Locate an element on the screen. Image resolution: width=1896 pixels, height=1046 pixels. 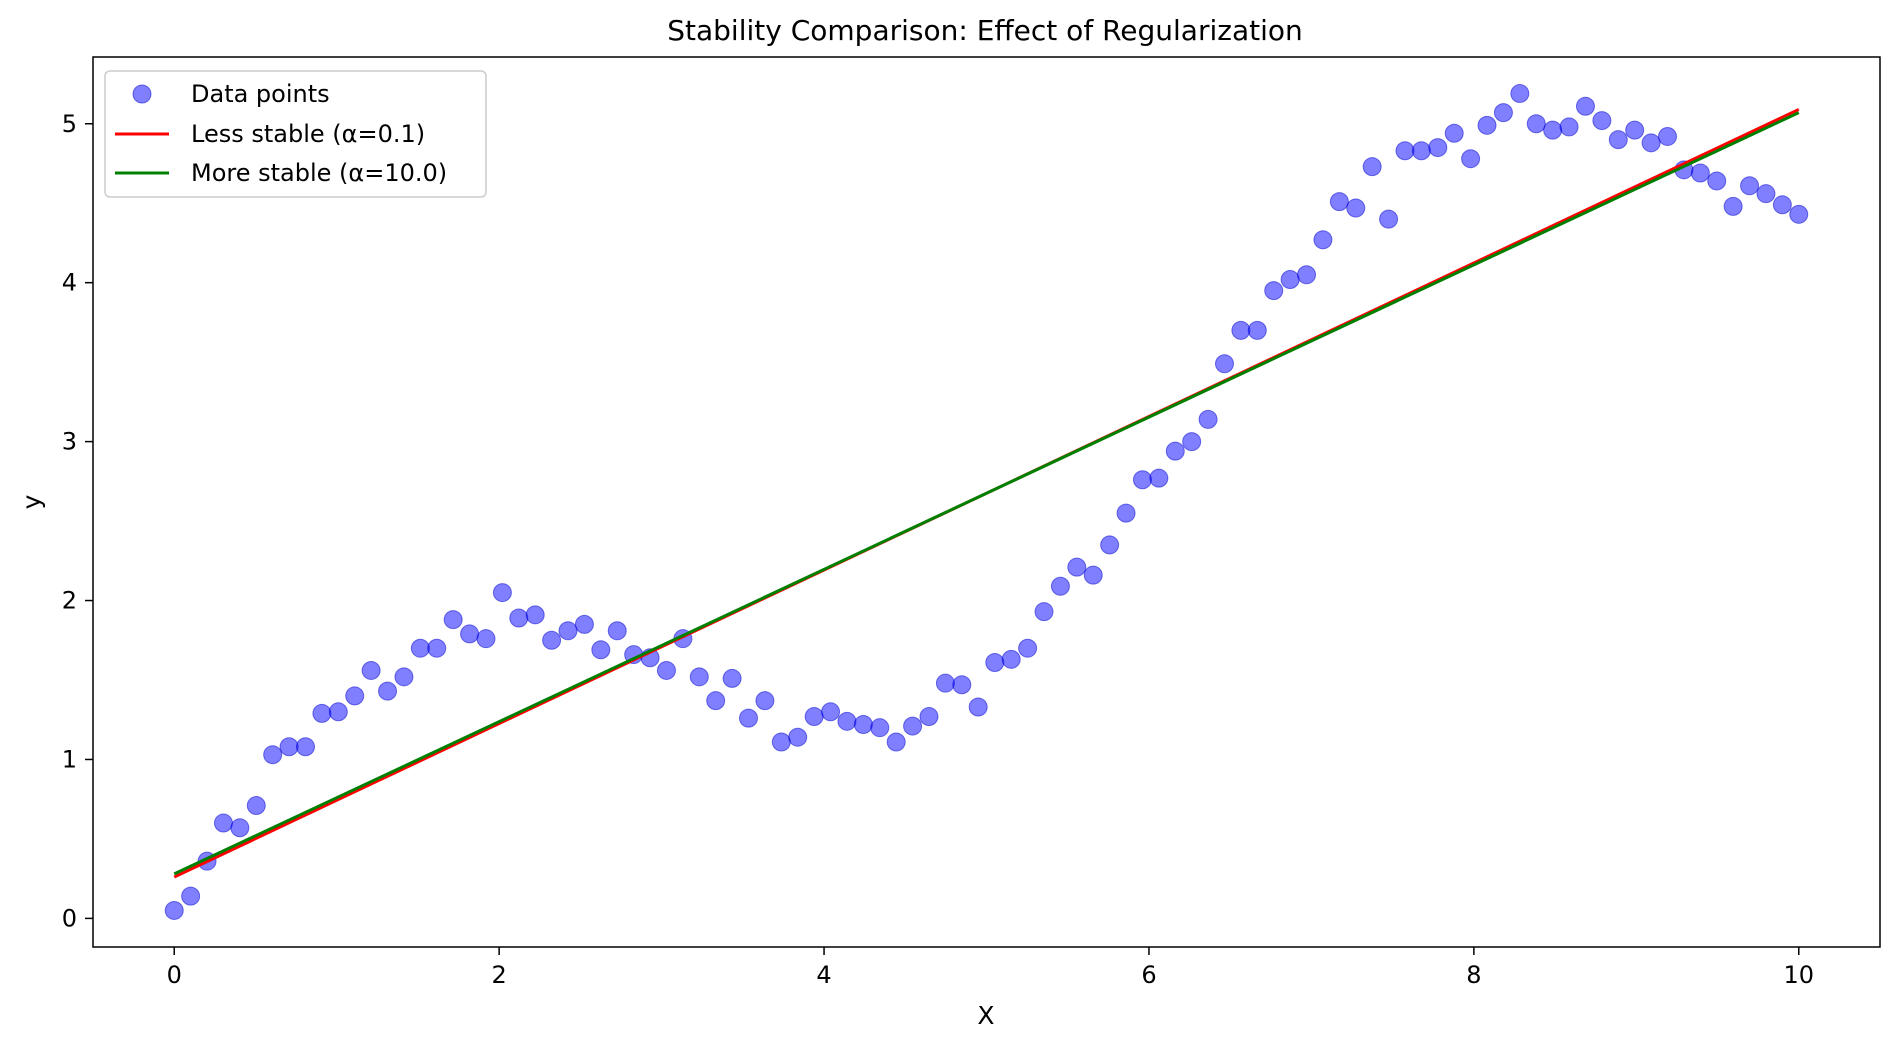
x-tick-label: 0 is located at coordinates (174, 975).